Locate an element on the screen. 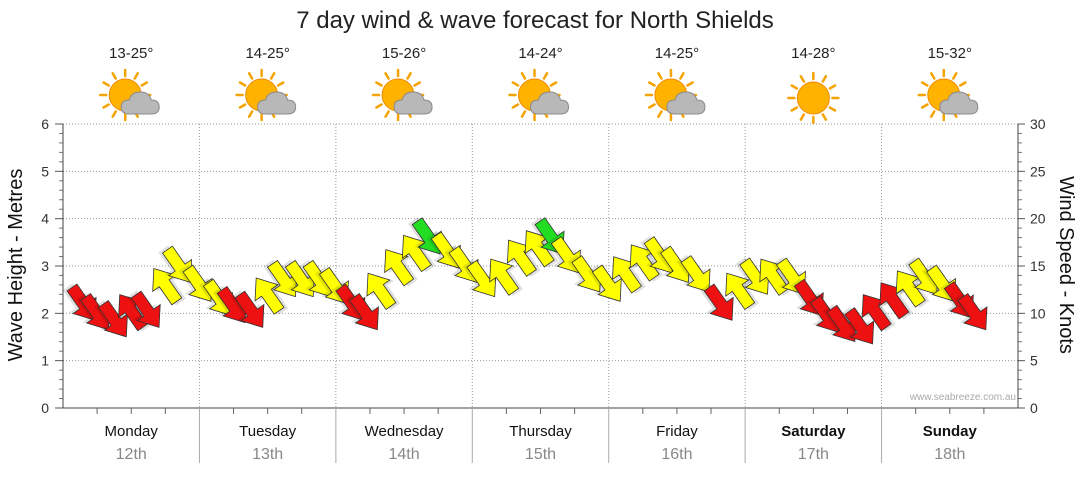 The image size is (1080, 480). credit-text: www.seabreeze.com.au is located at coordinates (962, 397).